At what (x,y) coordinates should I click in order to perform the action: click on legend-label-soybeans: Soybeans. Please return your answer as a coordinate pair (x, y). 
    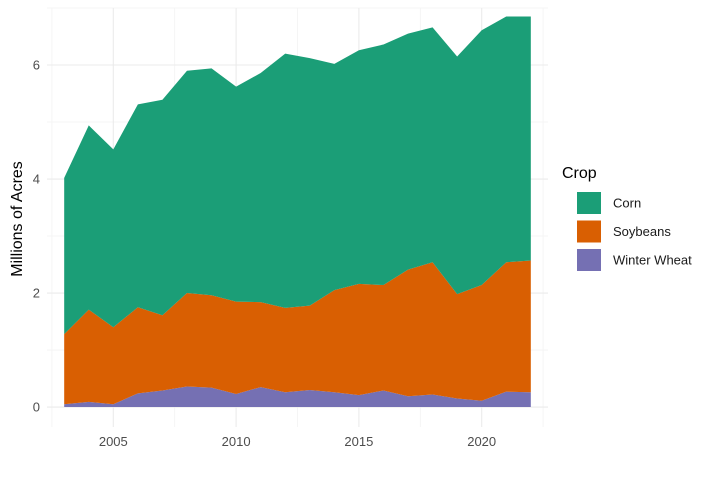
    Looking at the image, I should click on (642, 231).